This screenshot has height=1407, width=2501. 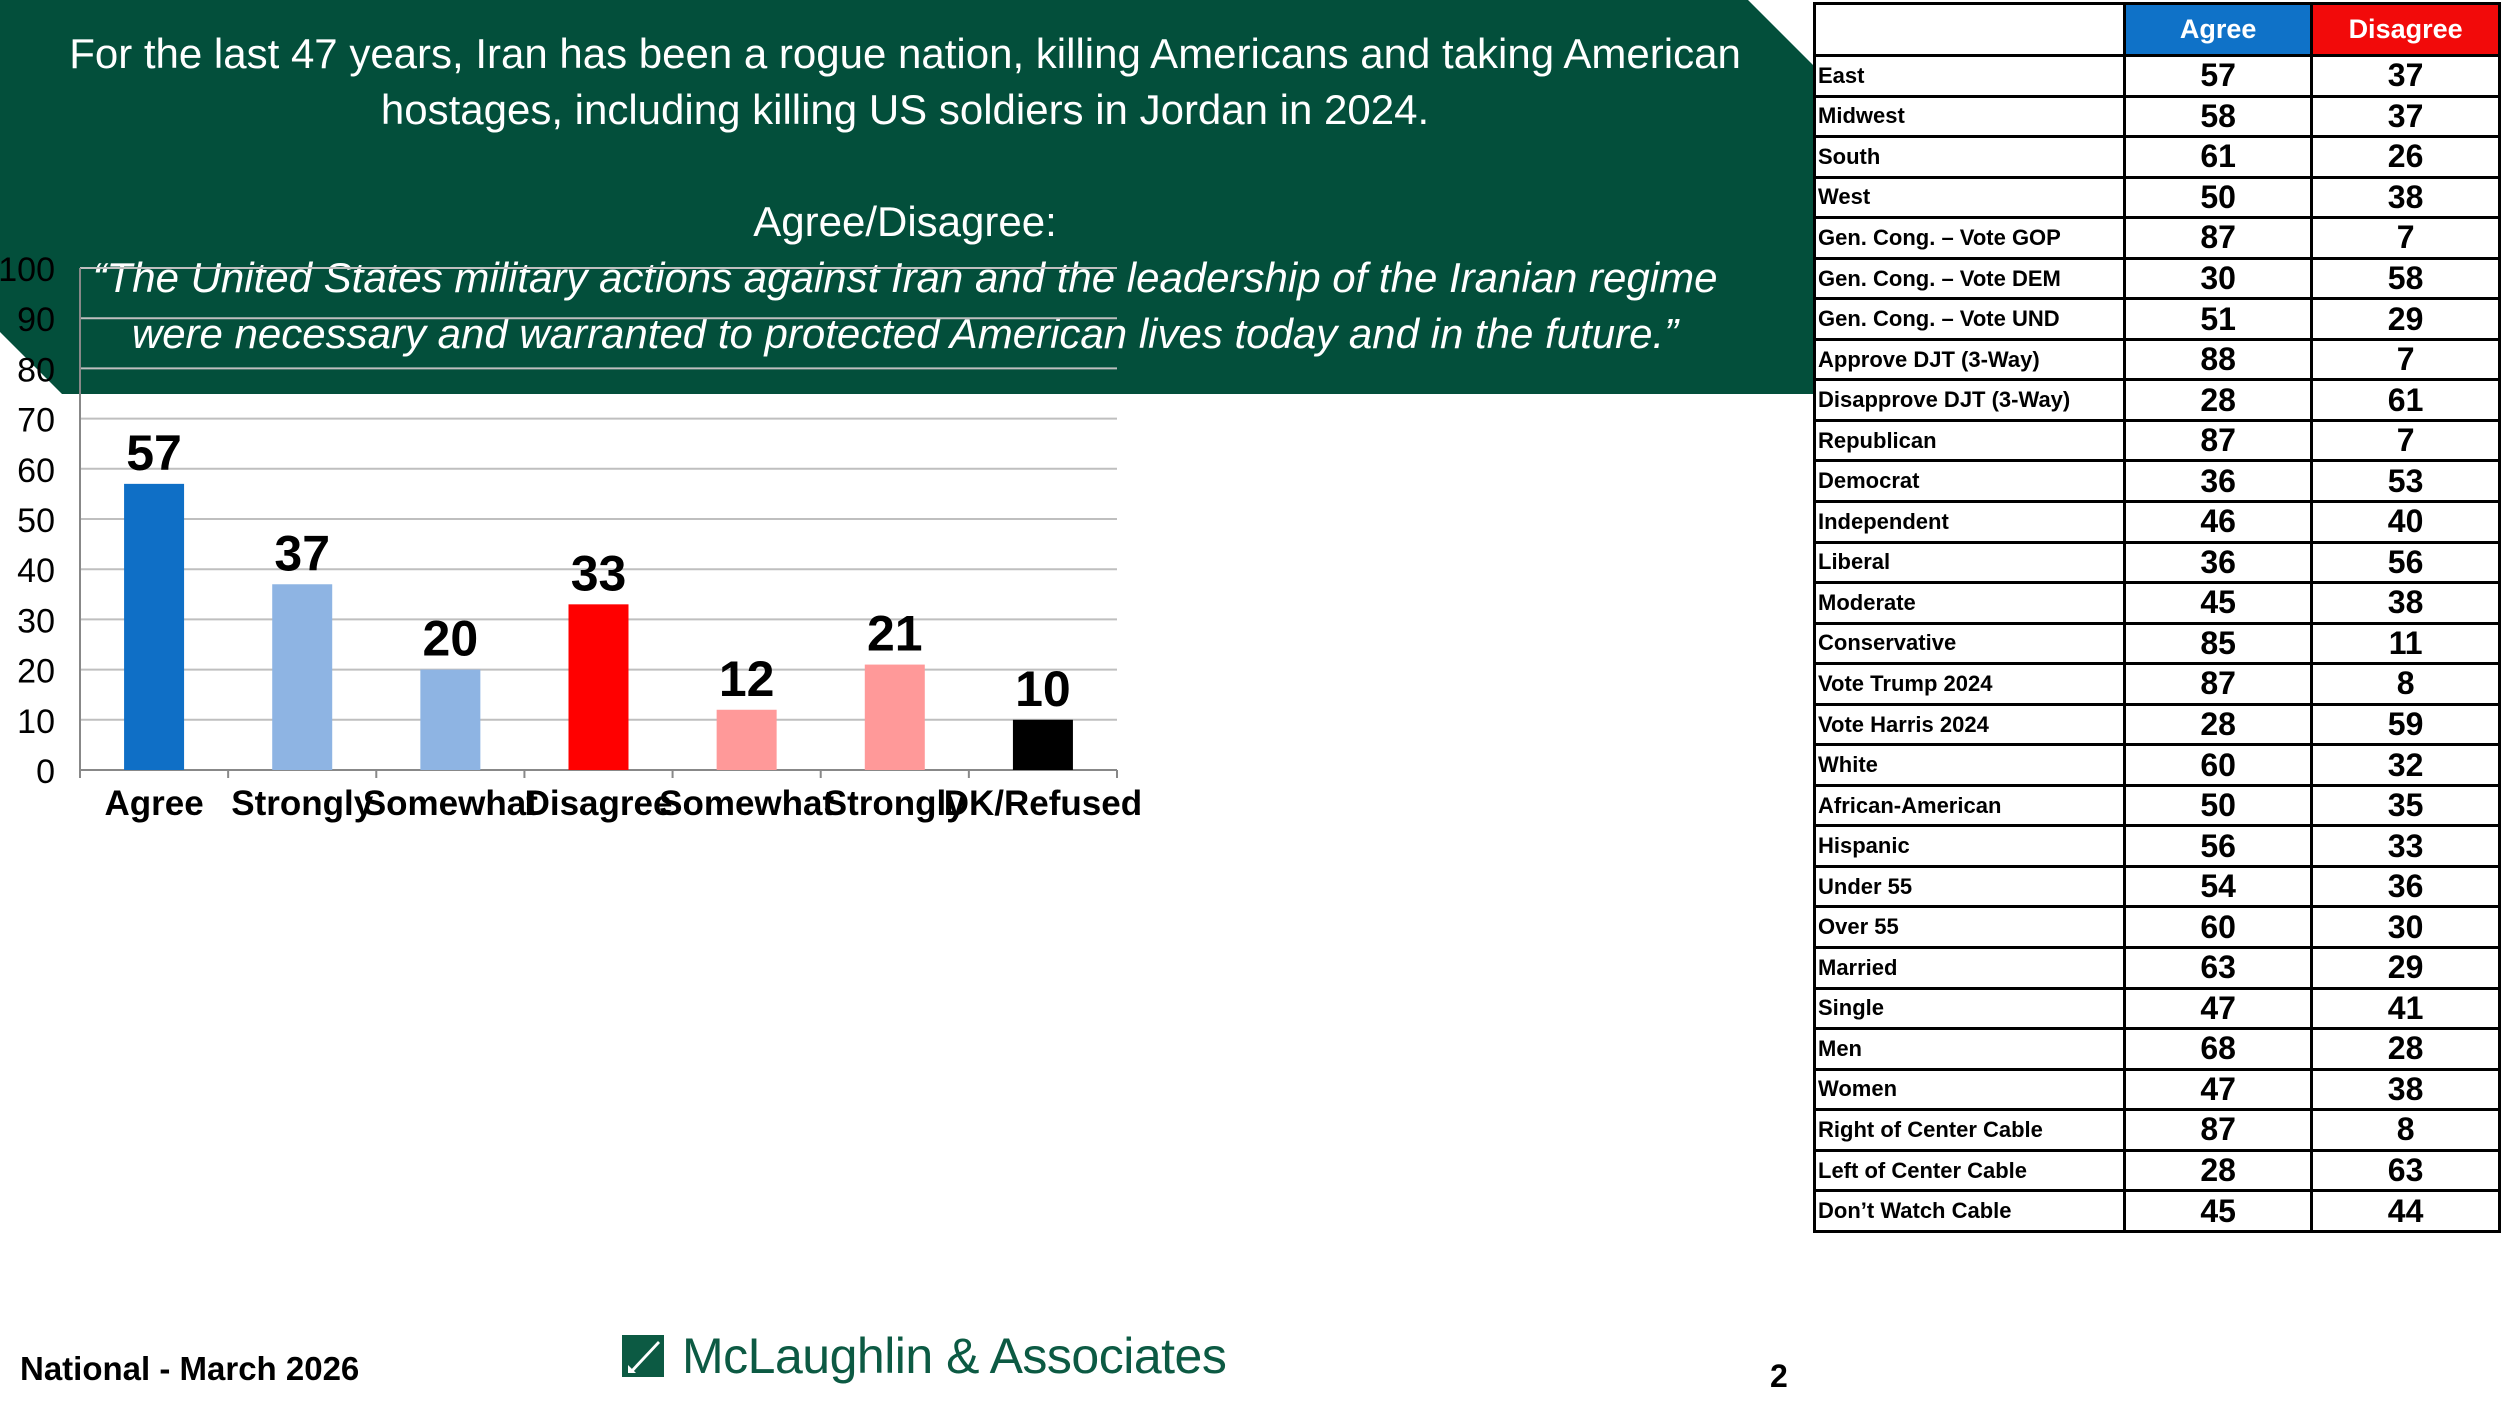 What do you see at coordinates (1969, 1049) in the screenshot?
I see `row-label: Men` at bounding box center [1969, 1049].